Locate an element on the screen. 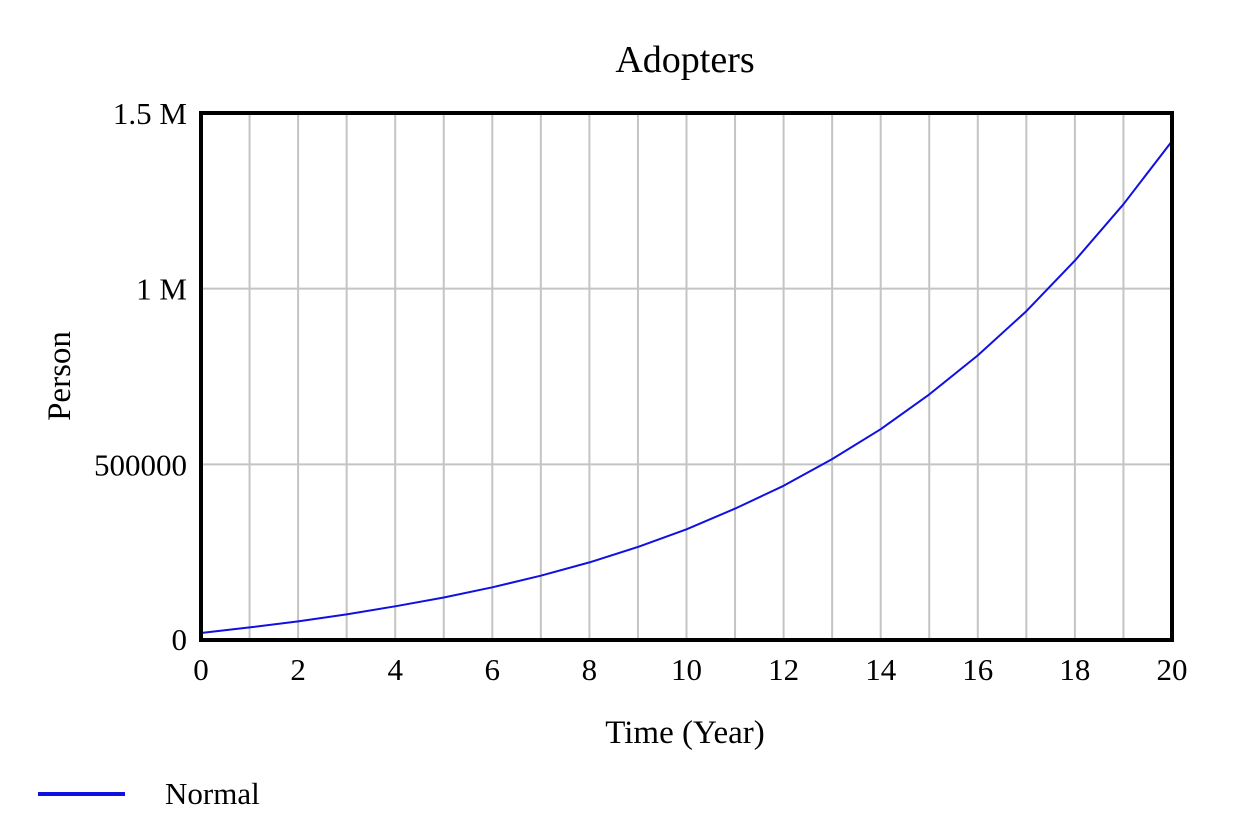 This screenshot has height=837, width=1240. y-tick-label: 500000 is located at coordinates (140, 464).